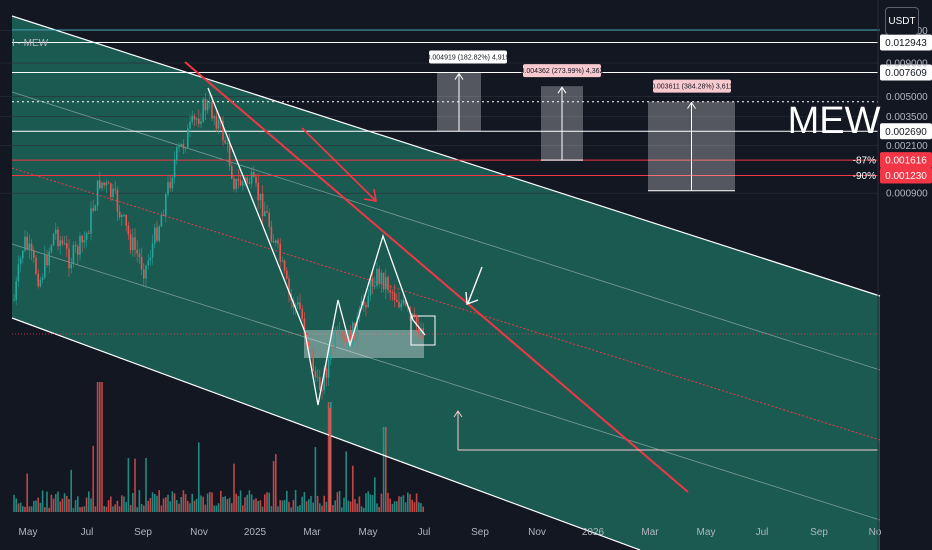 The width and height of the screenshot is (932, 550). What do you see at coordinates (468, 58) in the screenshot?
I see `target-label: 0.004919 (182.82%) 4,919` at bounding box center [468, 58].